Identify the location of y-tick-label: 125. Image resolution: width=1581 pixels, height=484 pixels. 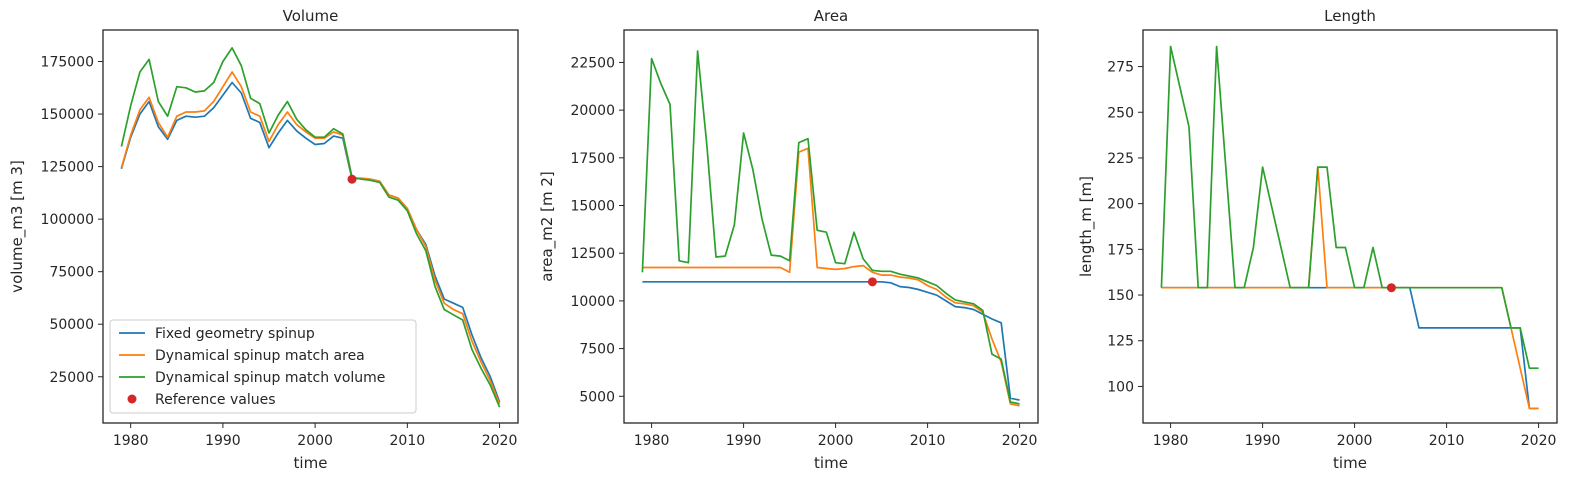
(1120, 342).